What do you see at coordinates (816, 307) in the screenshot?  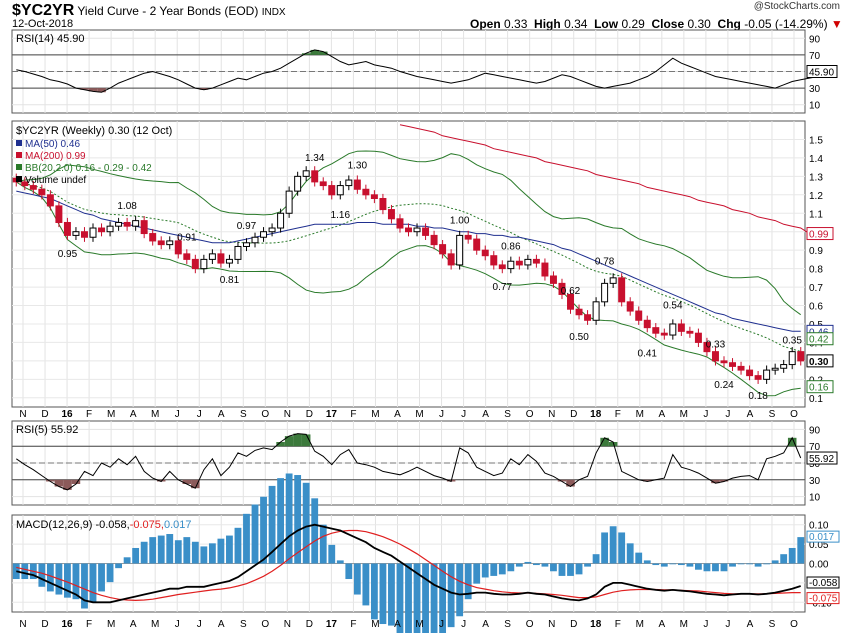 I see `price-ytick-label: 0.6` at bounding box center [816, 307].